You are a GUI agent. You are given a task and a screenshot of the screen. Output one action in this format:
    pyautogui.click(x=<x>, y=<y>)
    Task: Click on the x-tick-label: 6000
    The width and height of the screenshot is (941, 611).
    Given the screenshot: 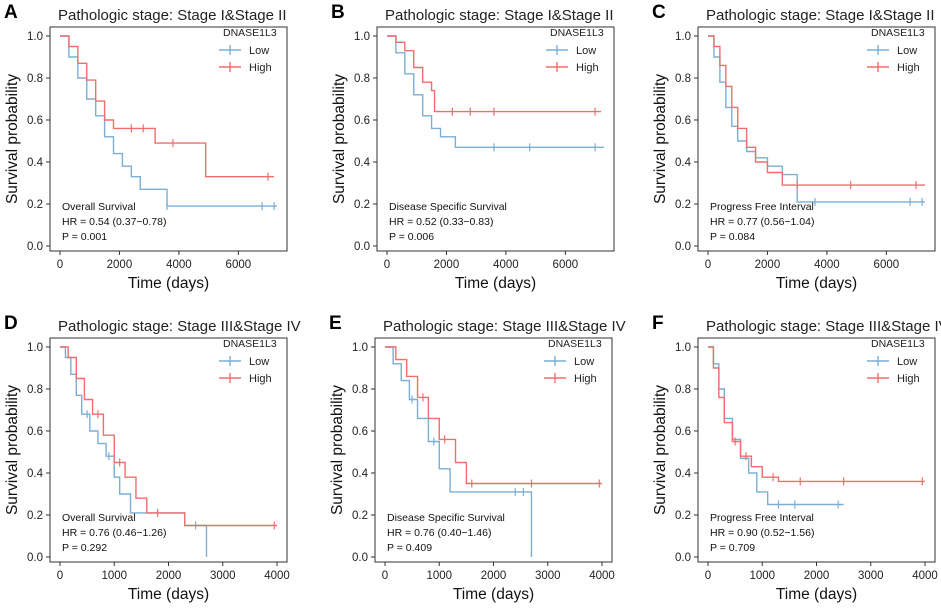 What is the action you would take?
    pyautogui.click(x=887, y=265)
    